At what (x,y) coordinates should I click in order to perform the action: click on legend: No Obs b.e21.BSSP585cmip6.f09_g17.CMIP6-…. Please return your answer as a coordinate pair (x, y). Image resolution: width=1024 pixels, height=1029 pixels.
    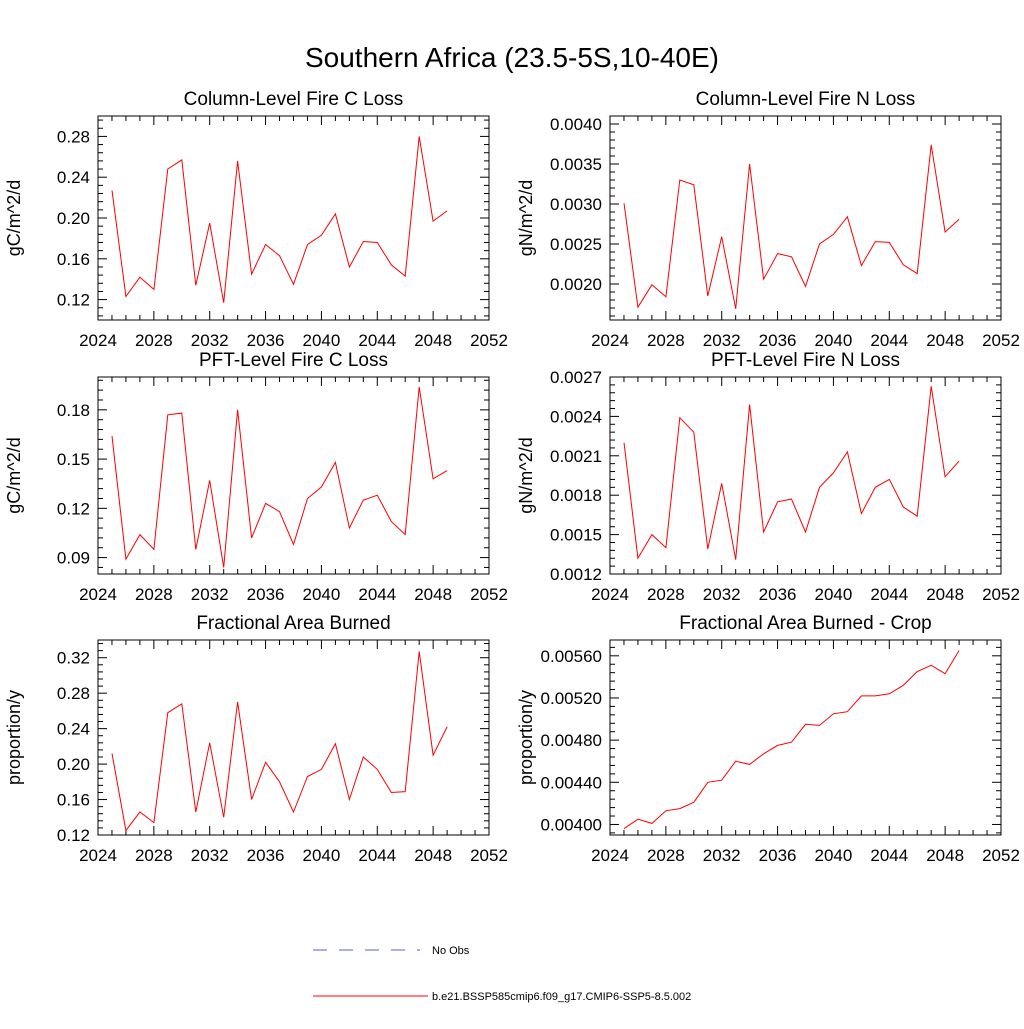
    Looking at the image, I should click on (502, 974).